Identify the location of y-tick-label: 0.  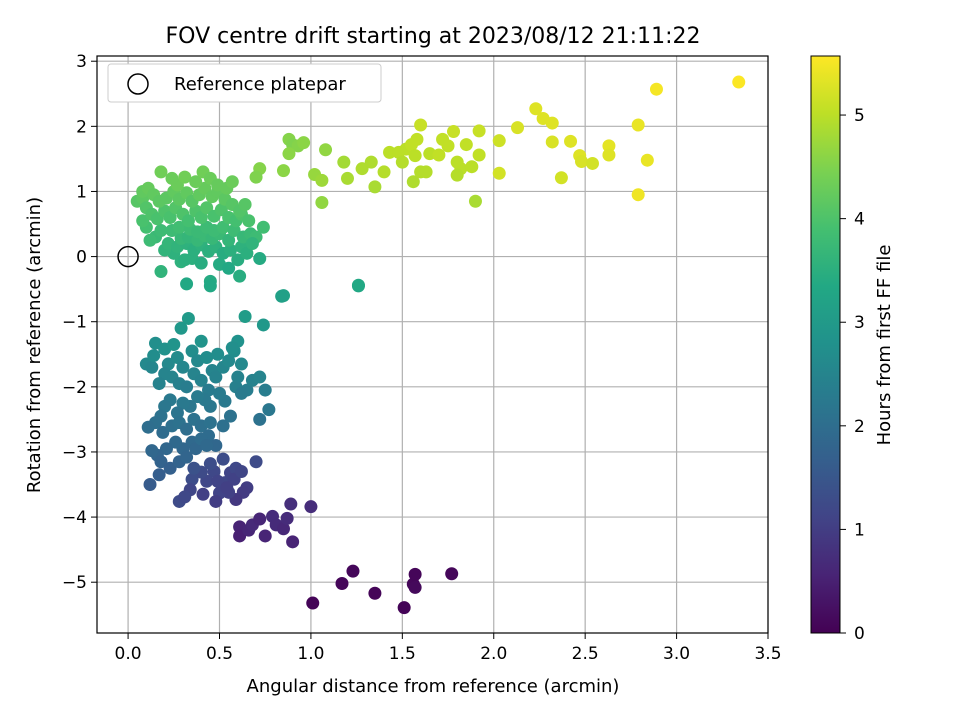
(81, 258).